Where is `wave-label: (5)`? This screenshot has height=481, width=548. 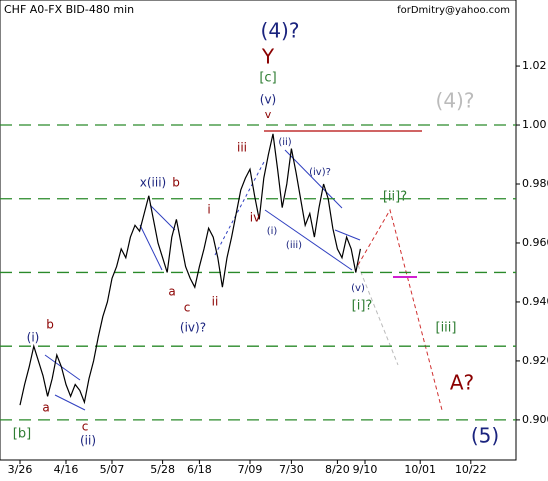 wave-label: (5) is located at coordinates (485, 436).